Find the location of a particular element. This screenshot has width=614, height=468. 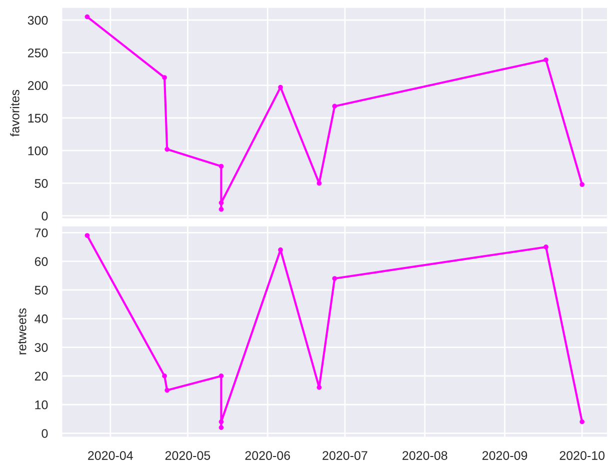

y-tick-label: 30 is located at coordinates (41, 347).